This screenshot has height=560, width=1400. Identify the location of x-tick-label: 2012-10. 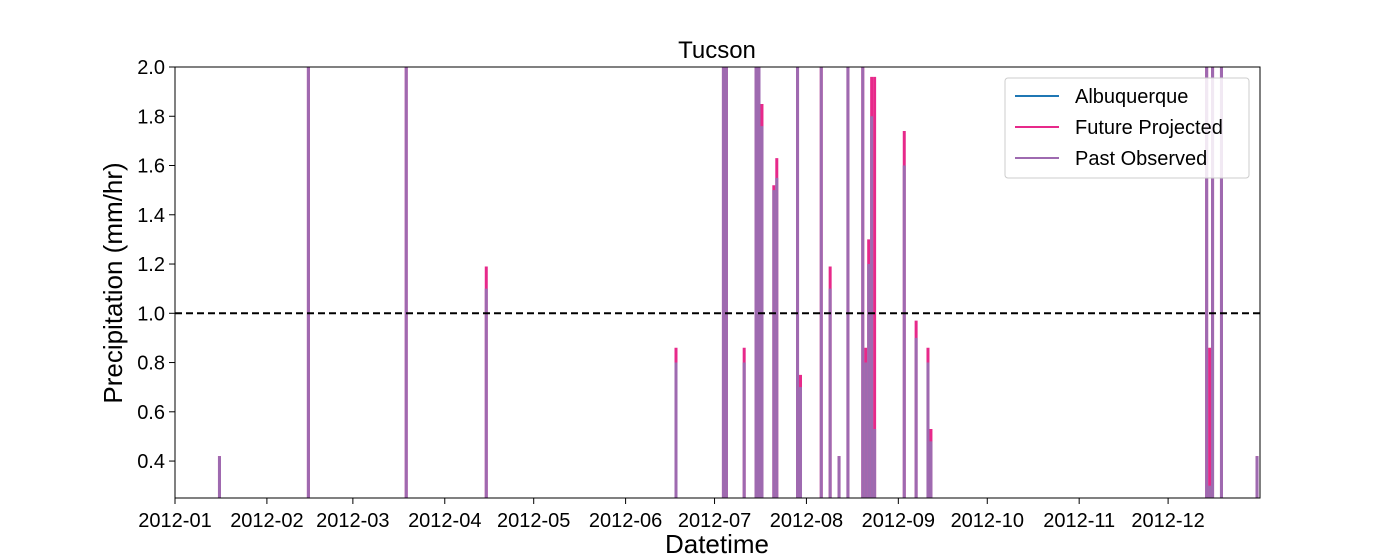
(987, 521).